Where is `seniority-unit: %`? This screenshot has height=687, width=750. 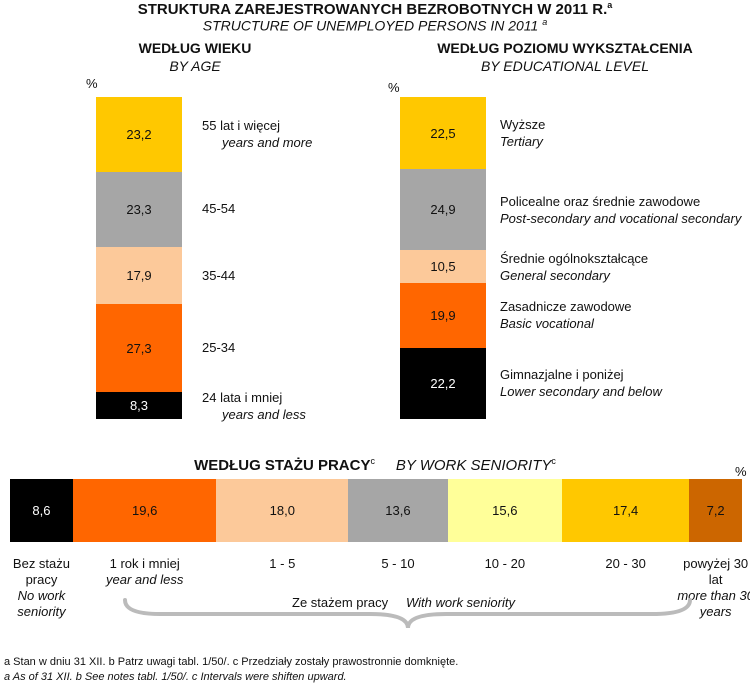 seniority-unit: % is located at coordinates (741, 471).